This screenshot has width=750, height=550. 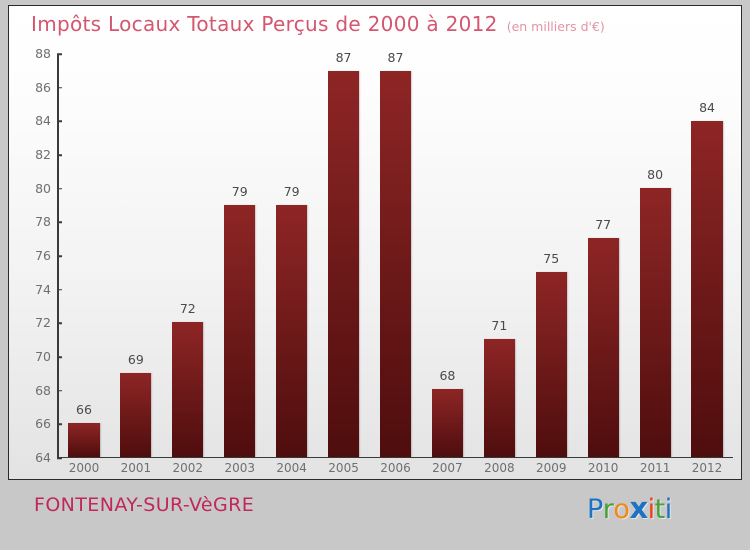 I want to click on bar-value-label: 77, so click(x=603, y=225).